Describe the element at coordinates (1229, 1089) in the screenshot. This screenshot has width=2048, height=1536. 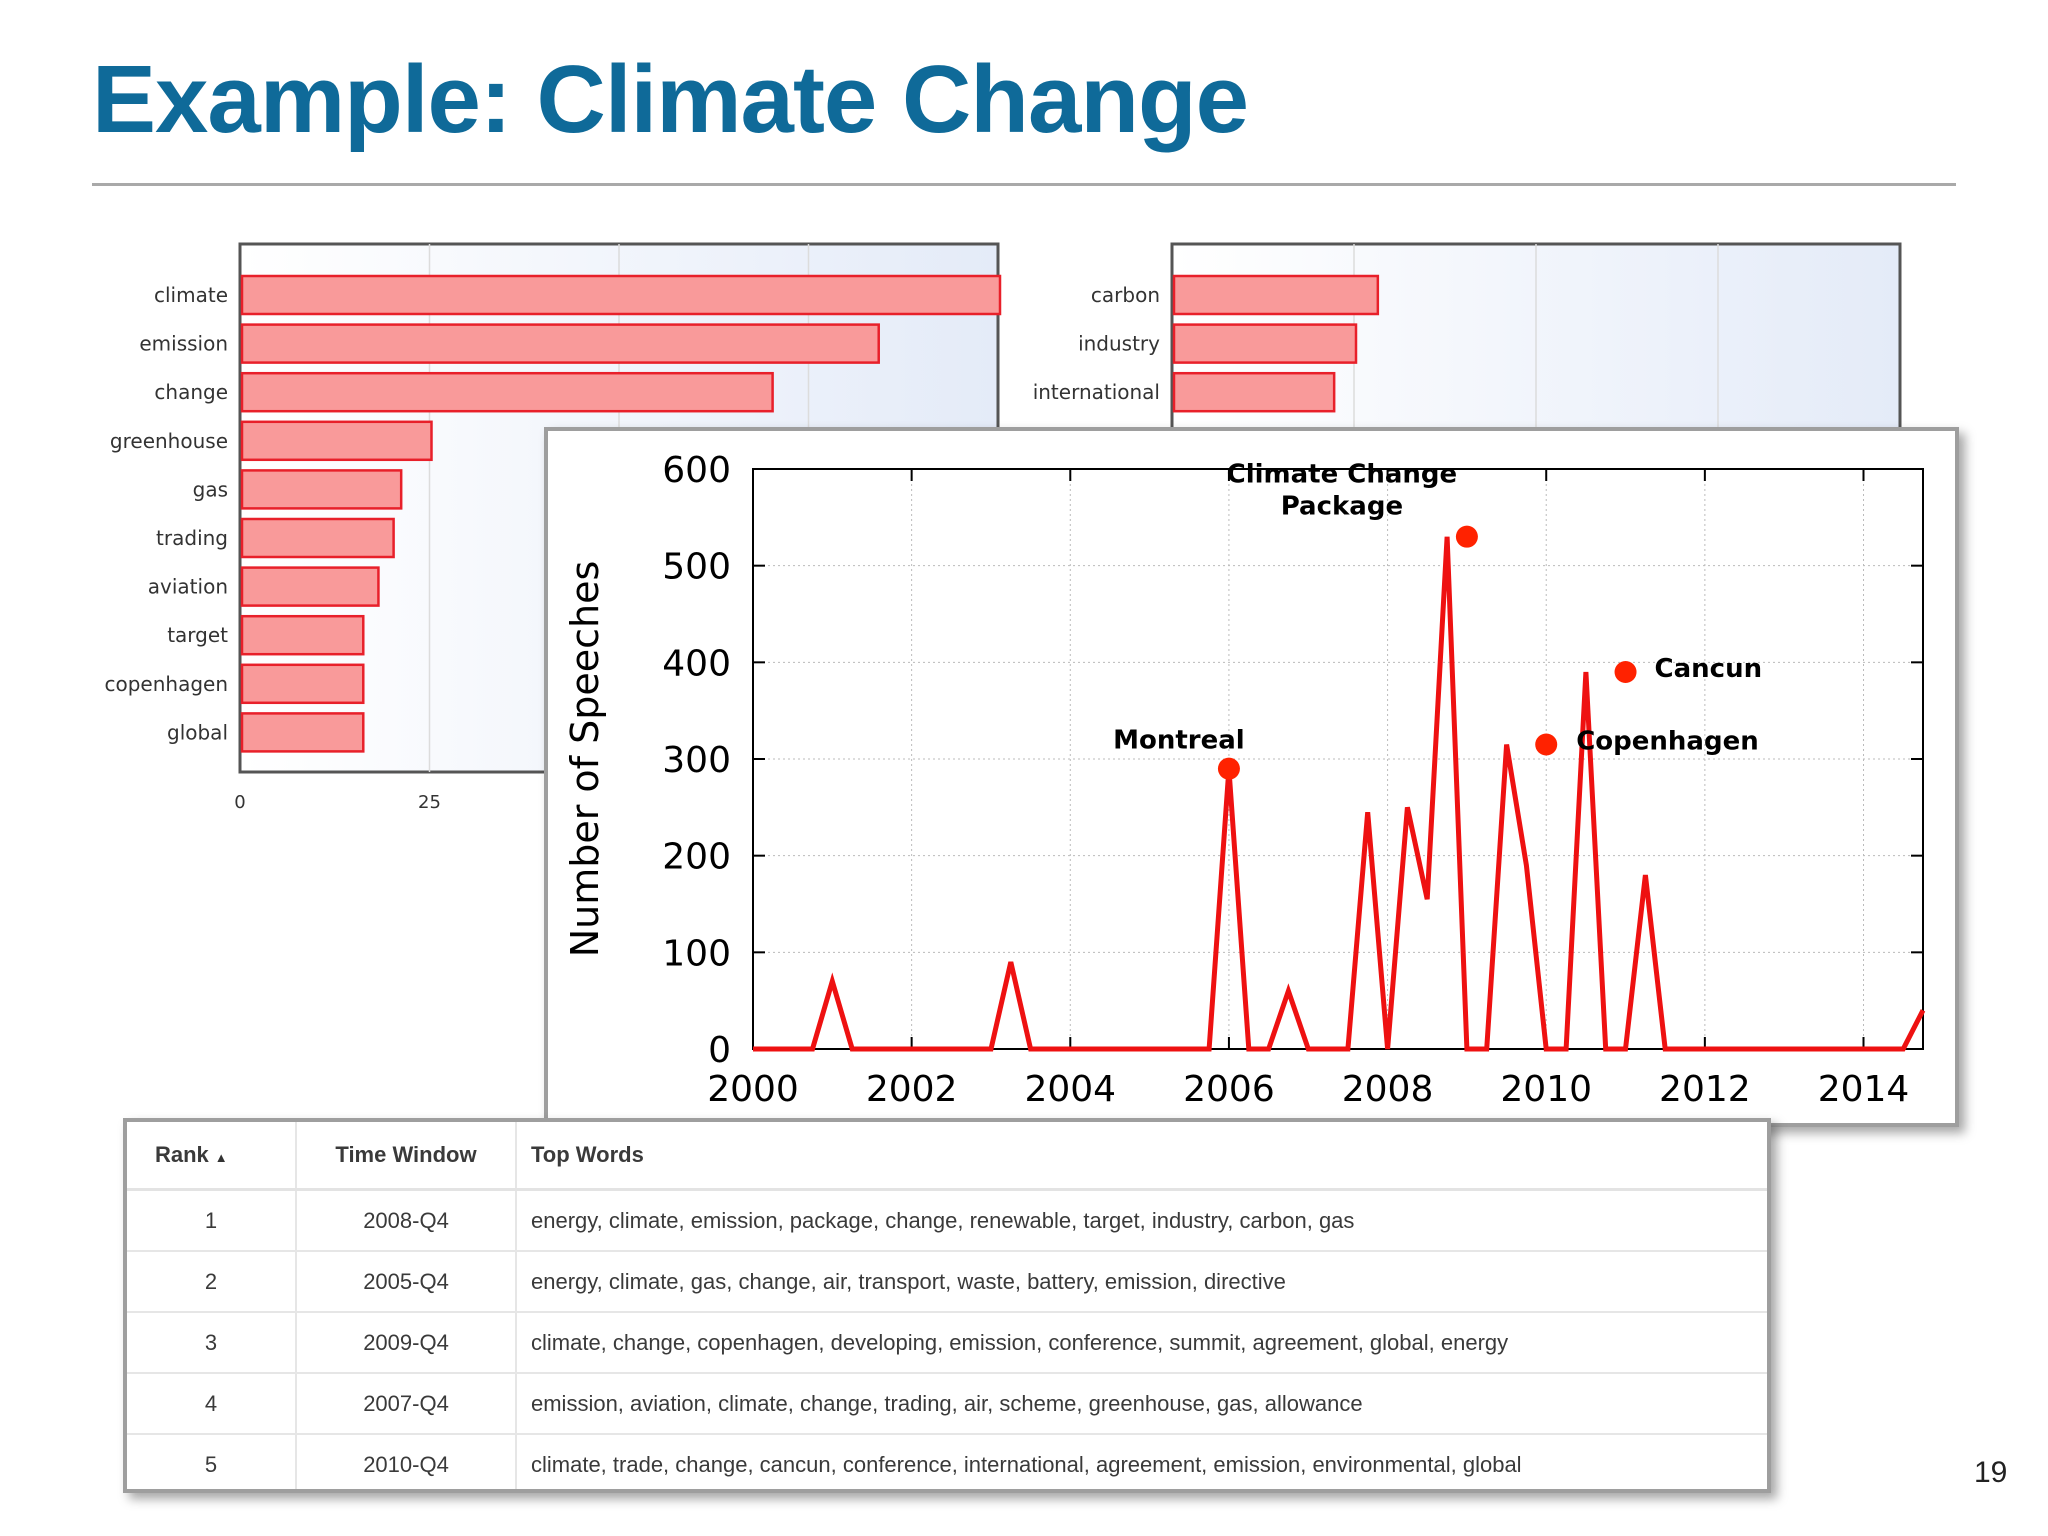
I see `x-tick-label: 2006` at that location.